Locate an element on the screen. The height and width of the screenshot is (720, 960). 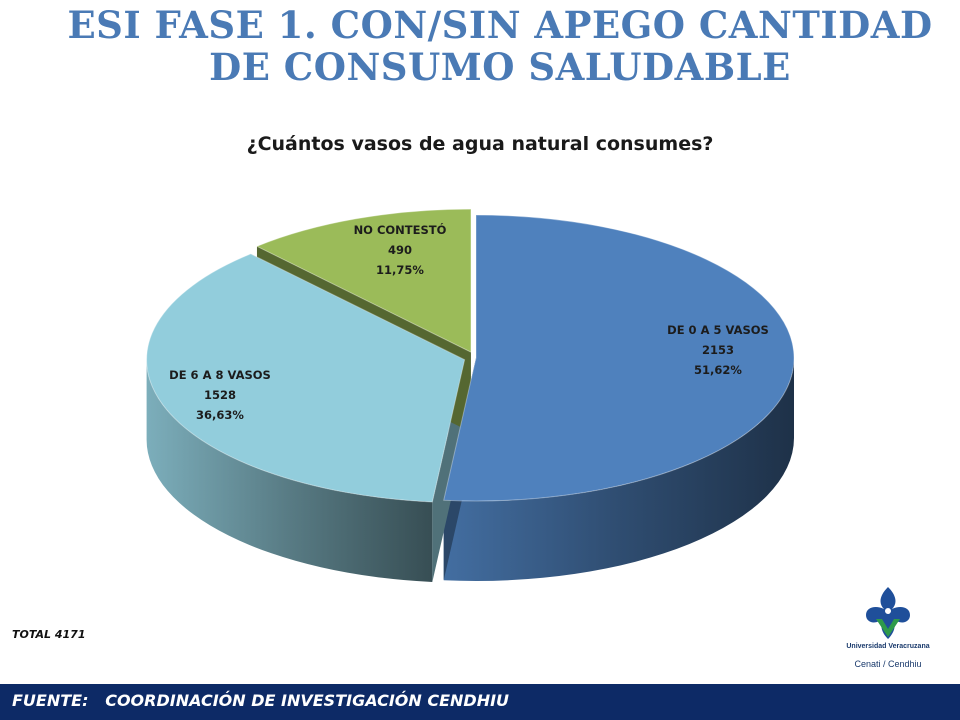
slice-value: 1528 is located at coordinates (219, 395).